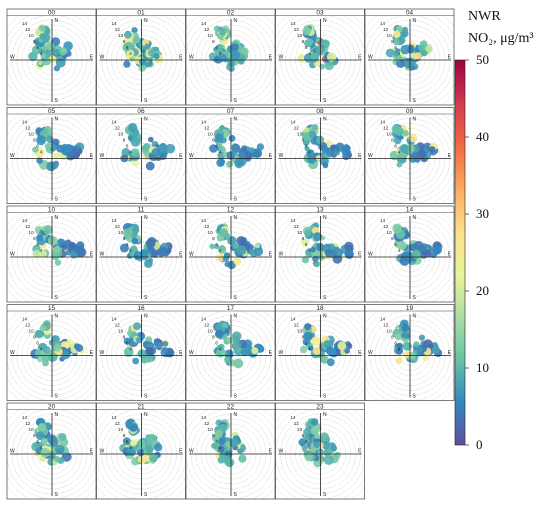 The image size is (550, 505). What do you see at coordinates (320, 308) in the screenshot?
I see `panel-title: 18` at bounding box center [320, 308].